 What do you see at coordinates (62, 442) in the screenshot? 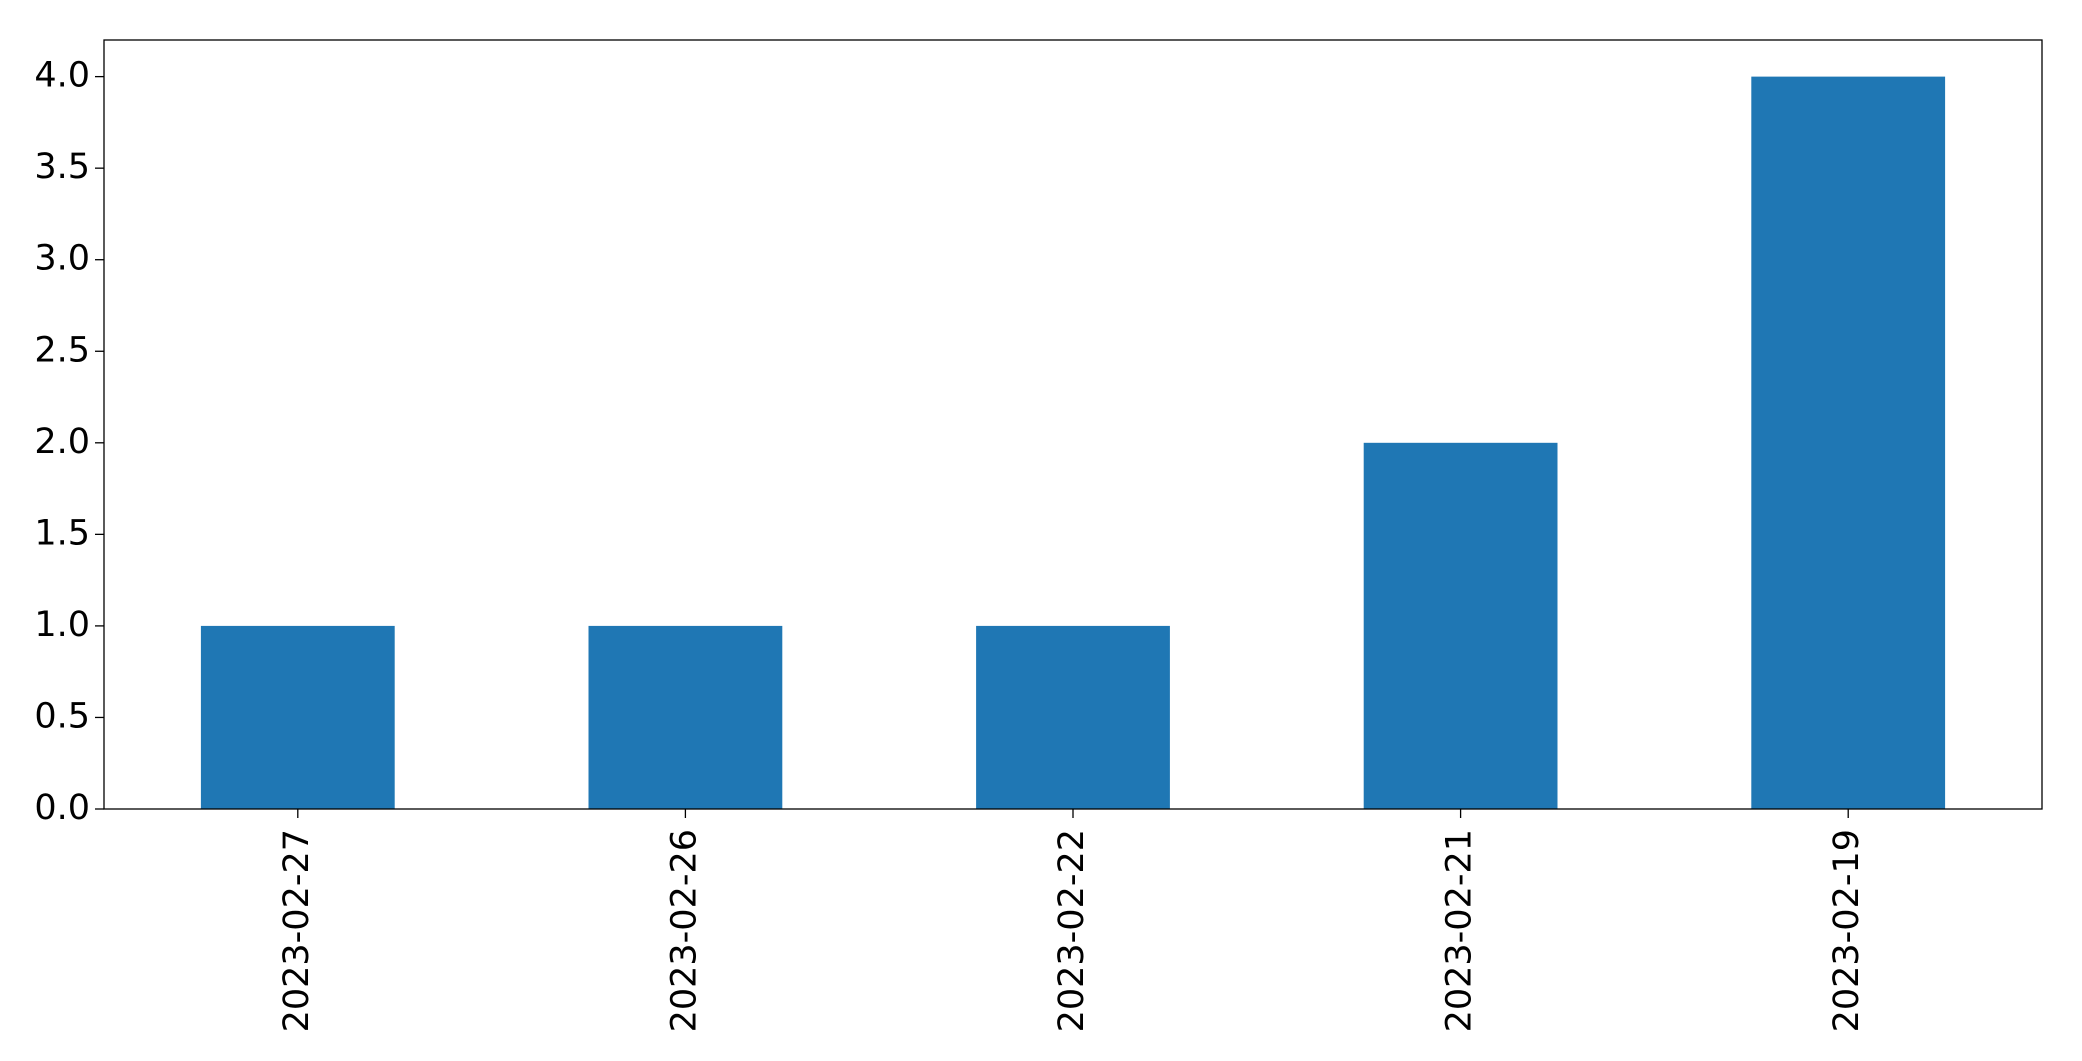
I see `y-tick-label: 2.0` at bounding box center [62, 442].